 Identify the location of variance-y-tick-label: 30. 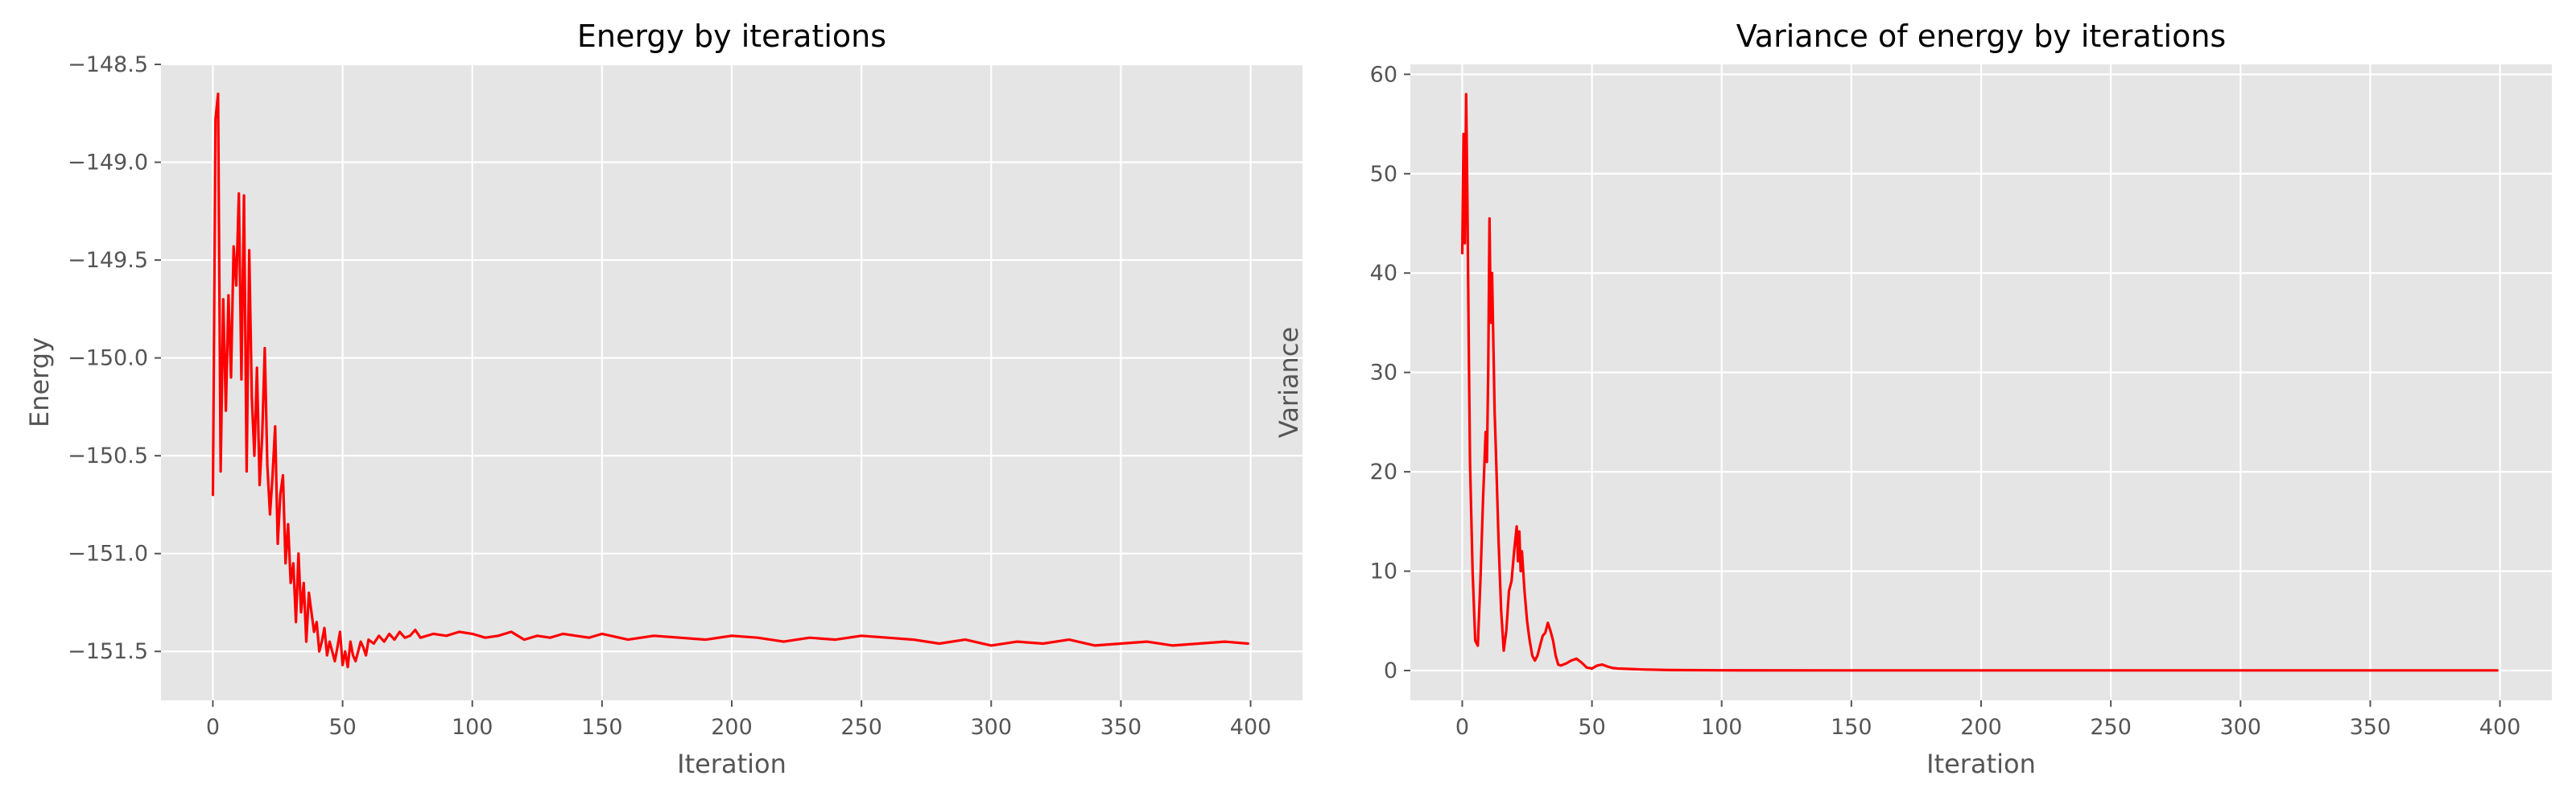
(1383, 374).